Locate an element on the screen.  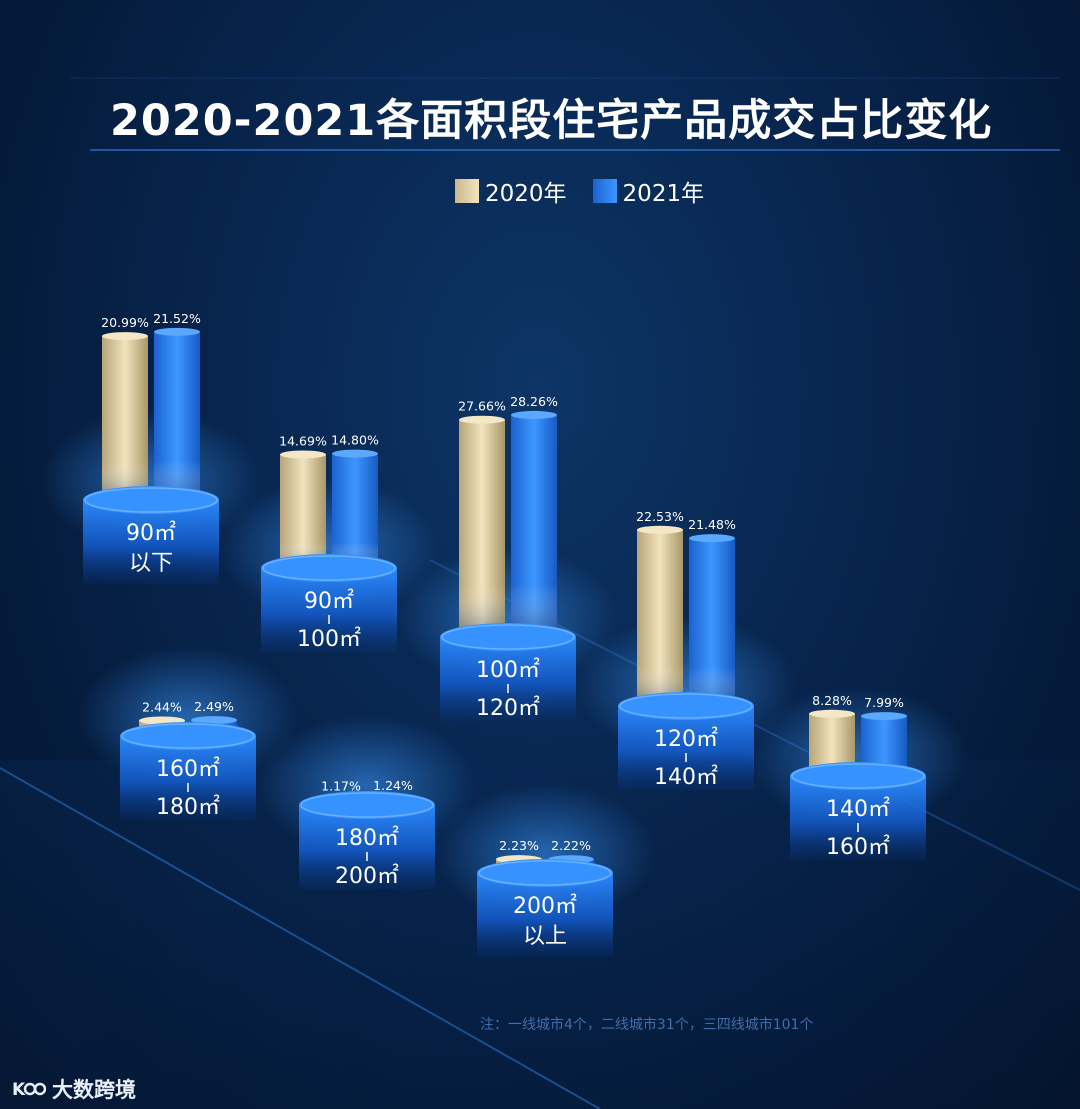
value-label: 14.80% is located at coordinates (355, 440).